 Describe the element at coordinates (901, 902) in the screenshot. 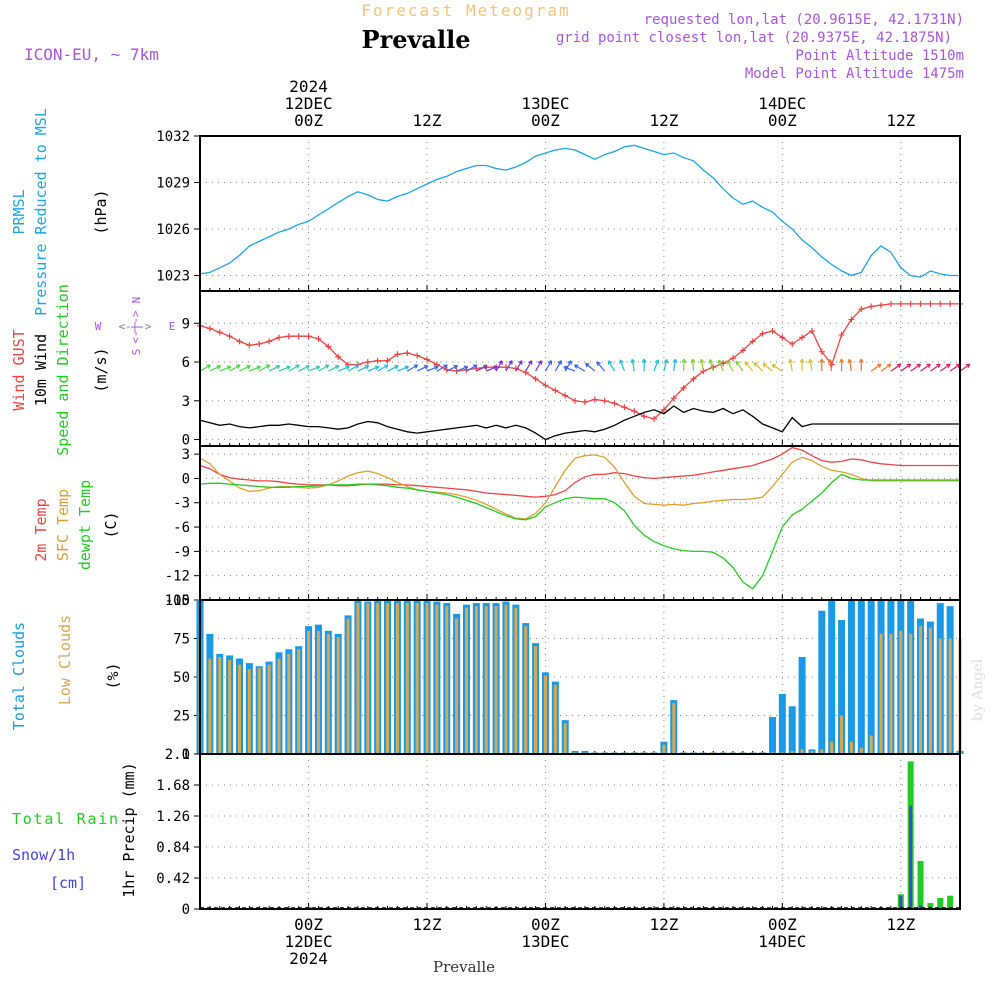

I see `bar-snow` at that location.